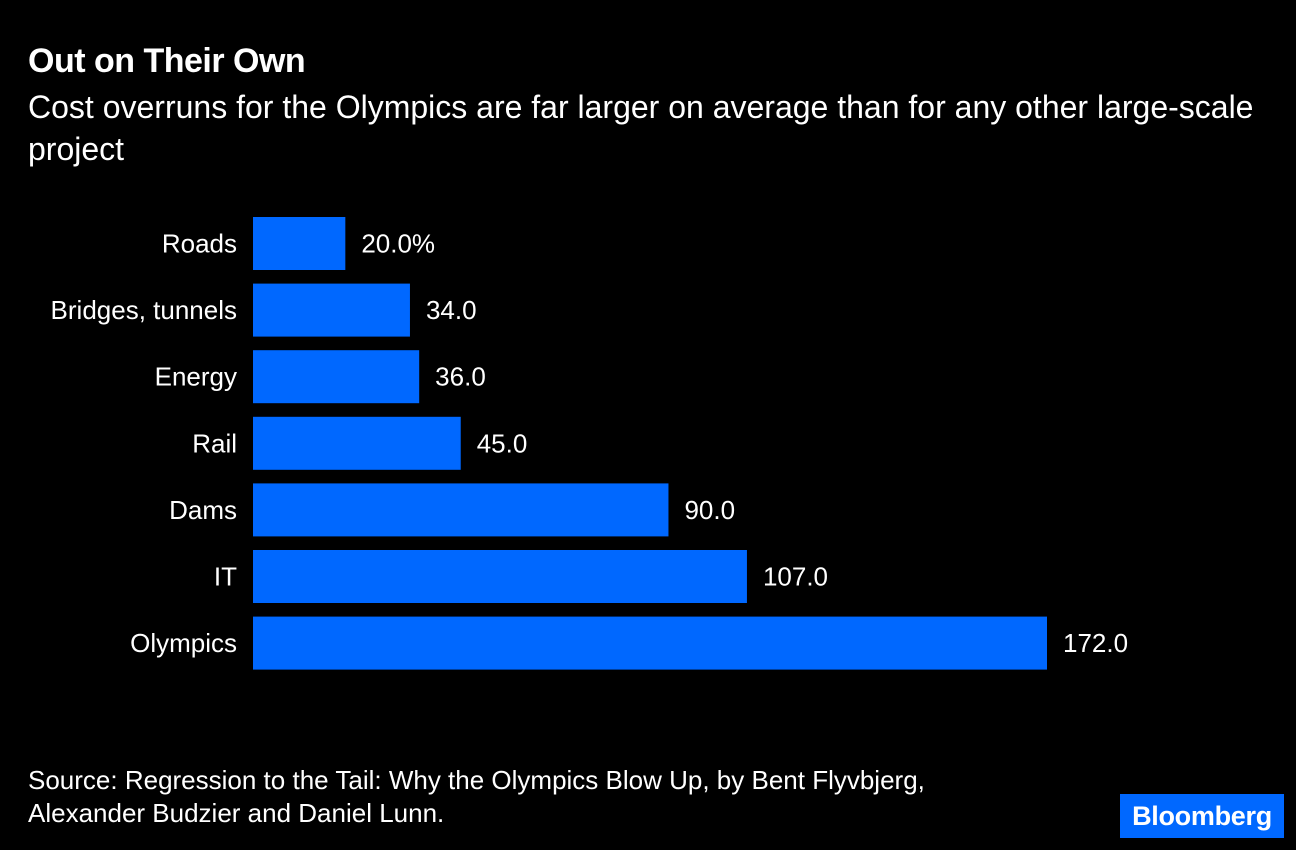  What do you see at coordinates (1095, 643) in the screenshot?
I see `value-label: 172.0` at bounding box center [1095, 643].